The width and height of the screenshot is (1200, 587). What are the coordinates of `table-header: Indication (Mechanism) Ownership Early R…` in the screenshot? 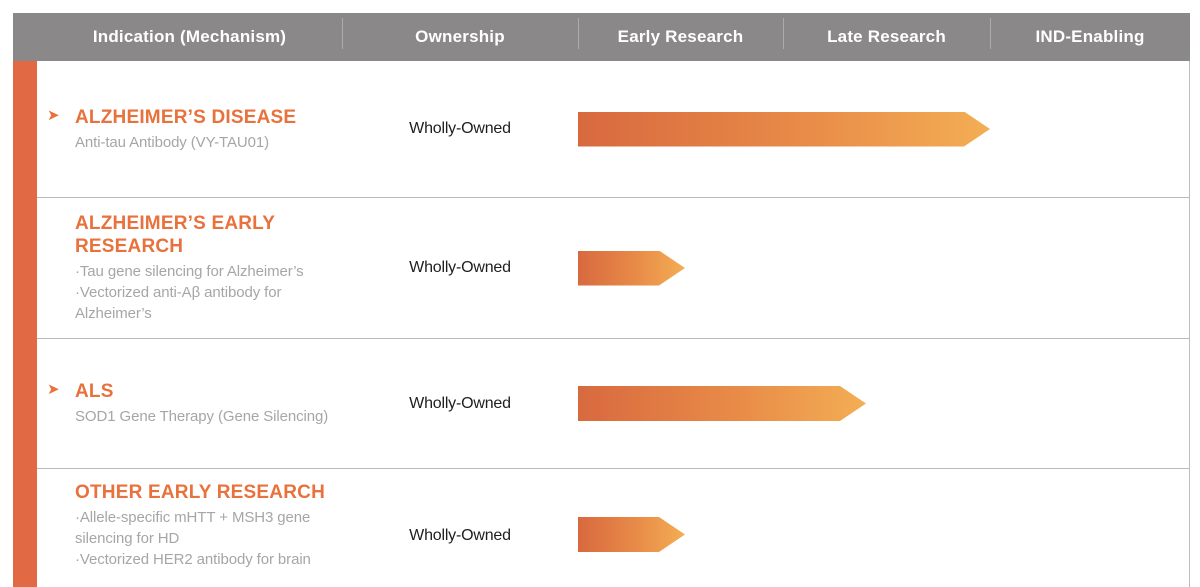 It's located at (601, 37).